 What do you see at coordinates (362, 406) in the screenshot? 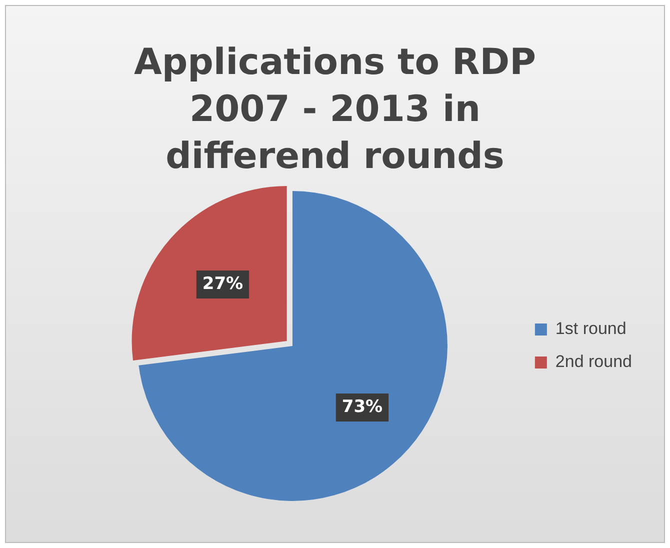
I see `data-label: 73%` at bounding box center [362, 406].